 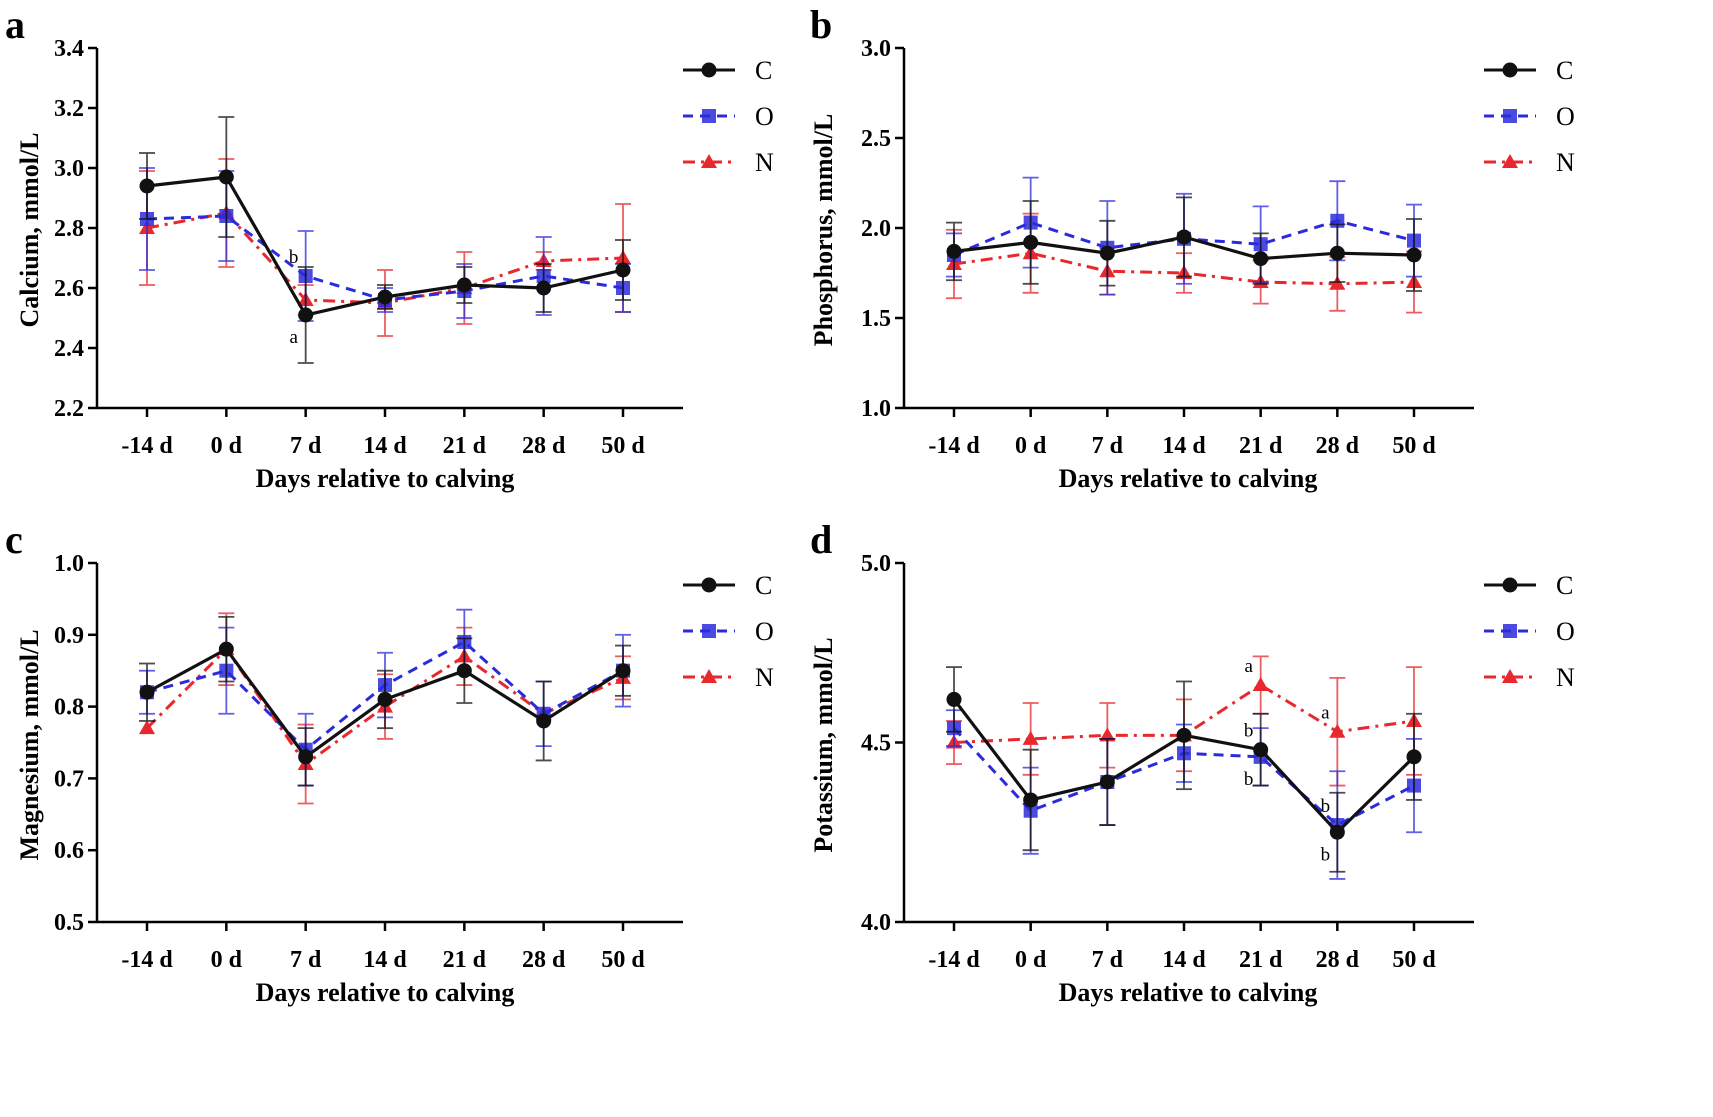 What do you see at coordinates (14, 539) in the screenshot?
I see `panel-letter: c` at bounding box center [14, 539].